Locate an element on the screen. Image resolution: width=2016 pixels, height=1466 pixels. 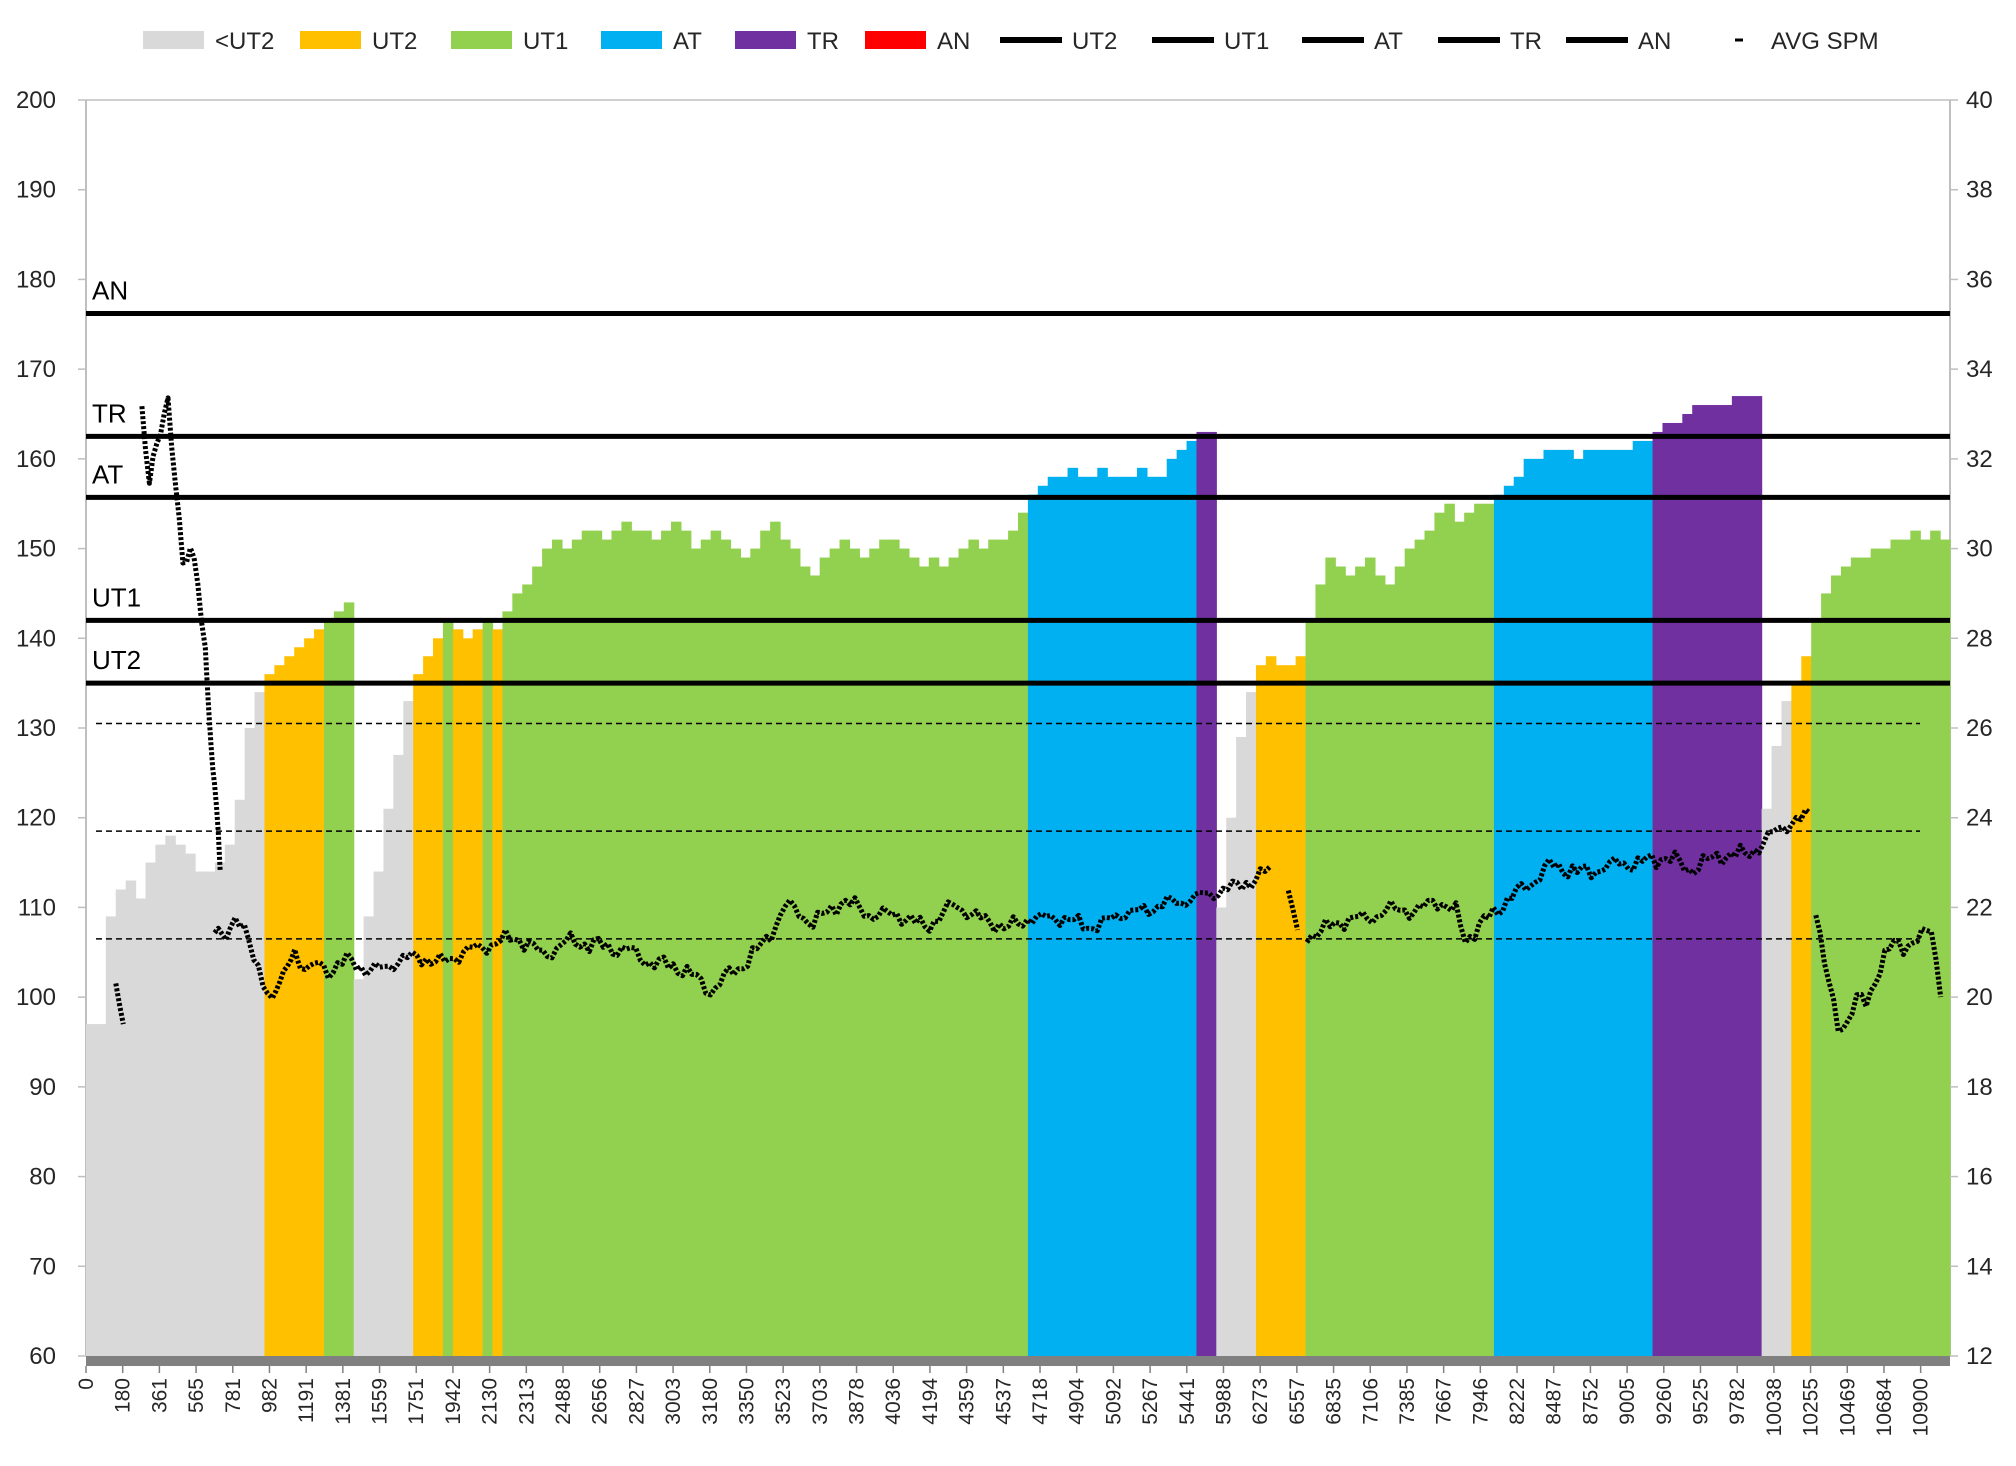
y2-tick-label: 38 is located at coordinates (1979, 190).